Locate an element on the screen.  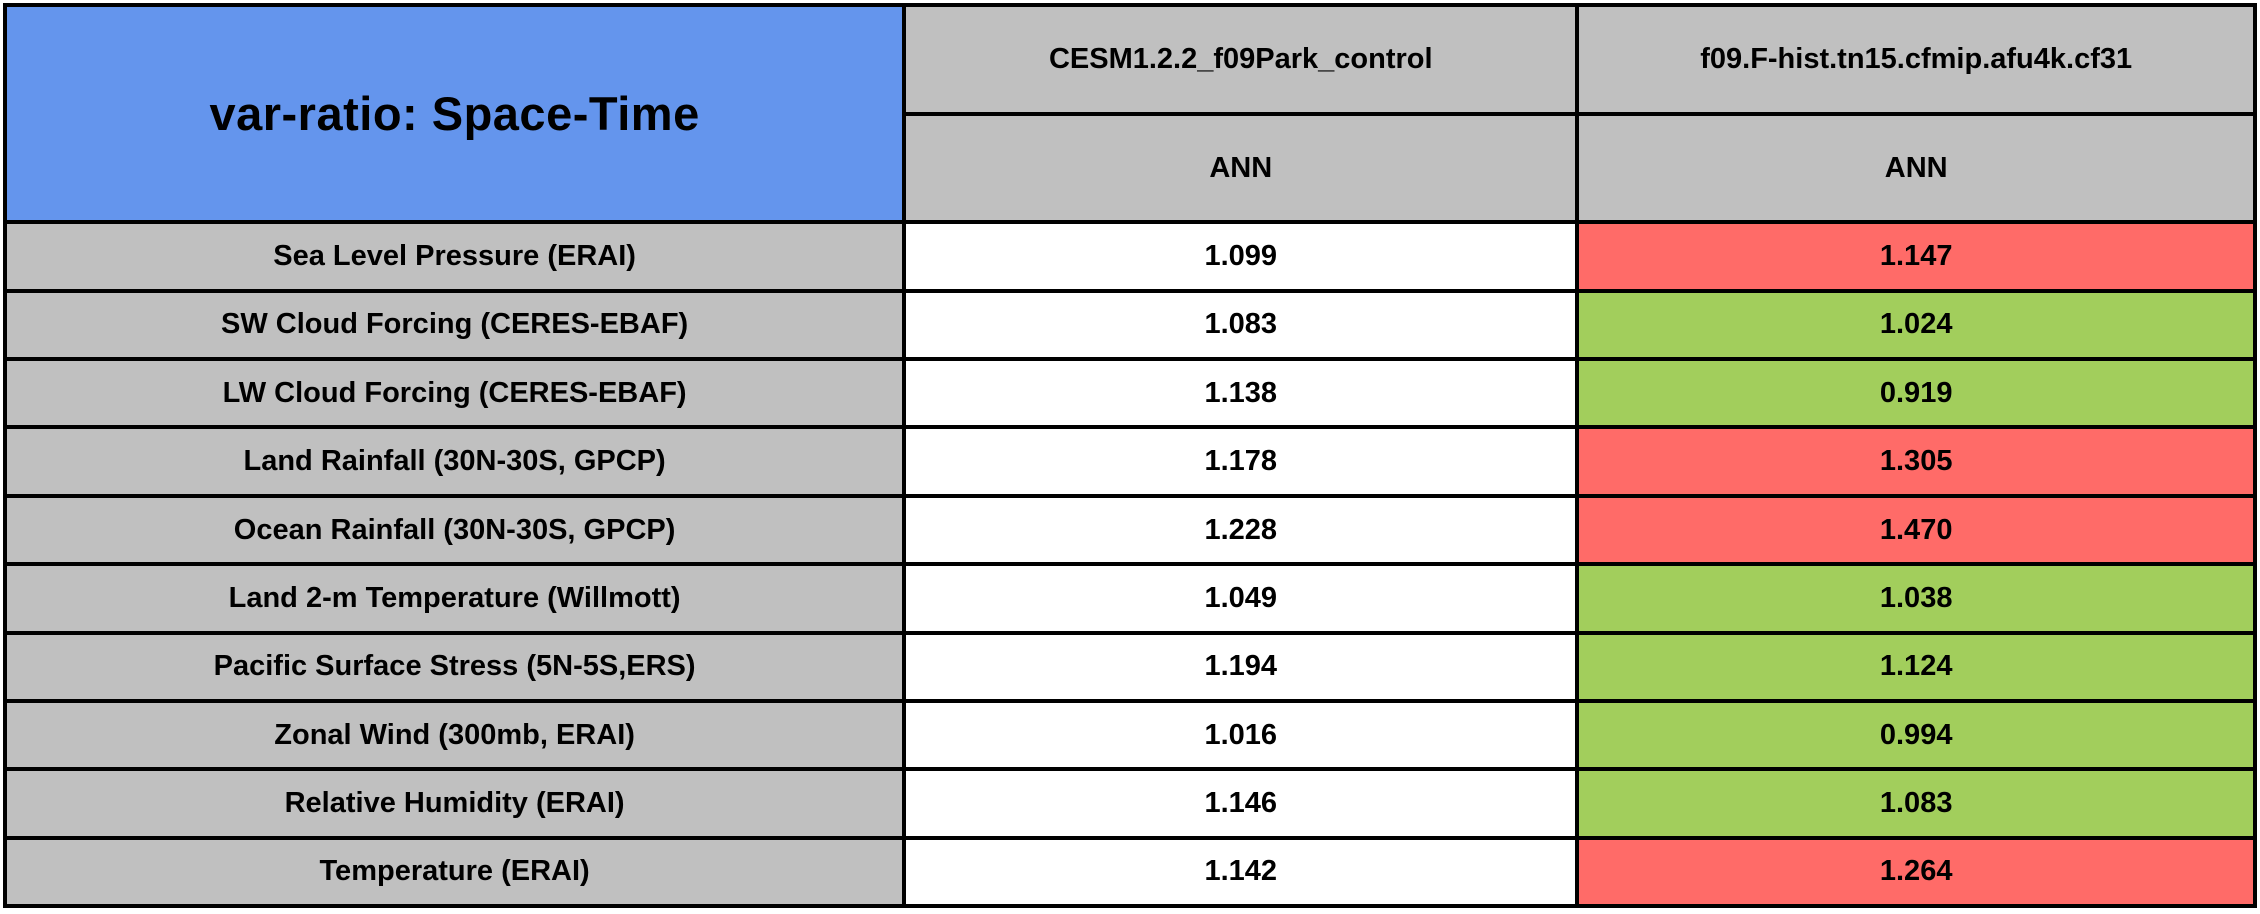
row-label-lw-cloud-forcing: LW Cloud Forcing (CERES-EBAF) is located at coordinates (455, 393).